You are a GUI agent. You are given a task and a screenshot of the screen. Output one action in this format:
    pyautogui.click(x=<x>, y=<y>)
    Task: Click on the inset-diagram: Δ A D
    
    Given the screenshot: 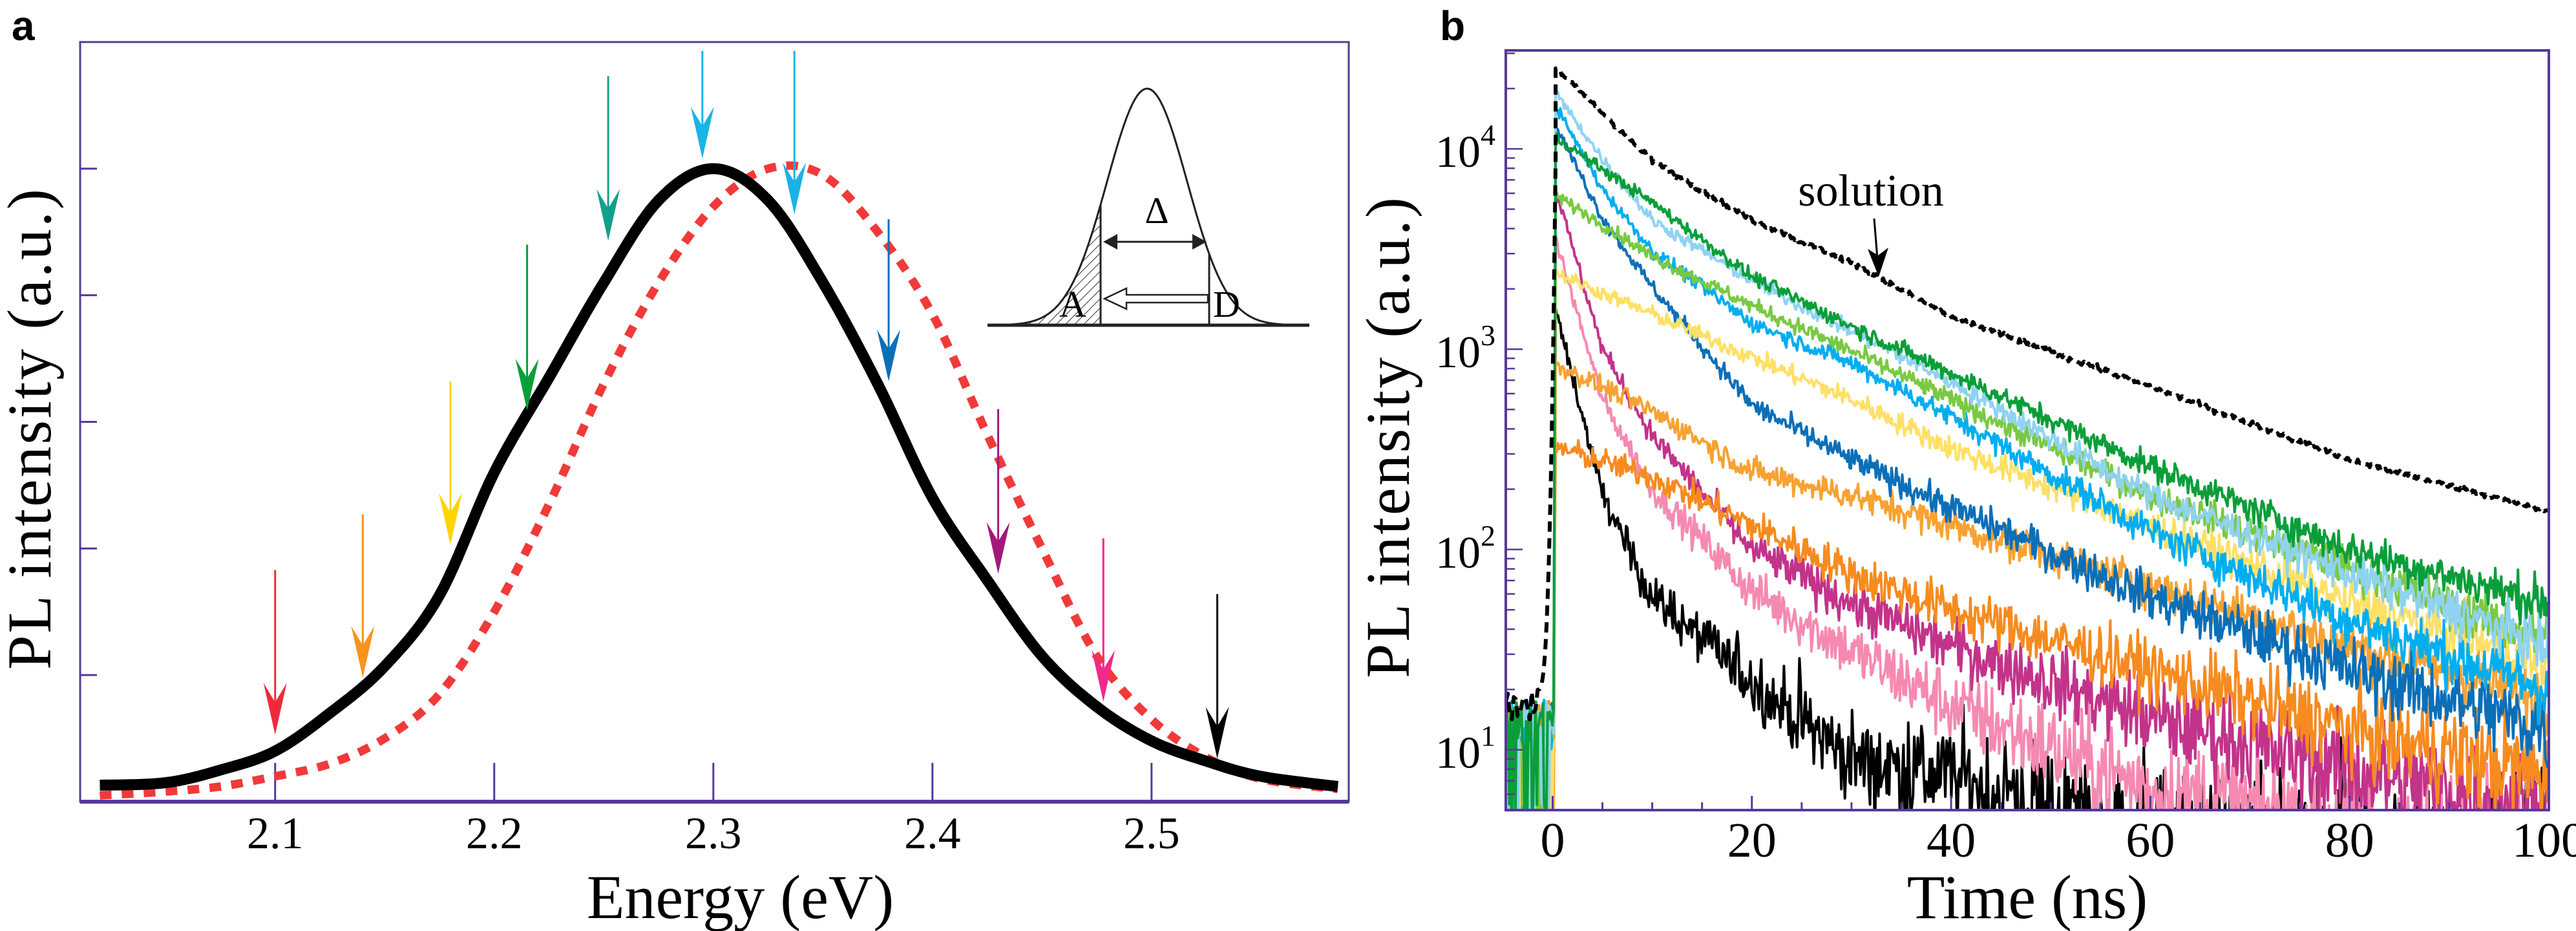 What is the action you would take?
    pyautogui.click(x=1148, y=207)
    